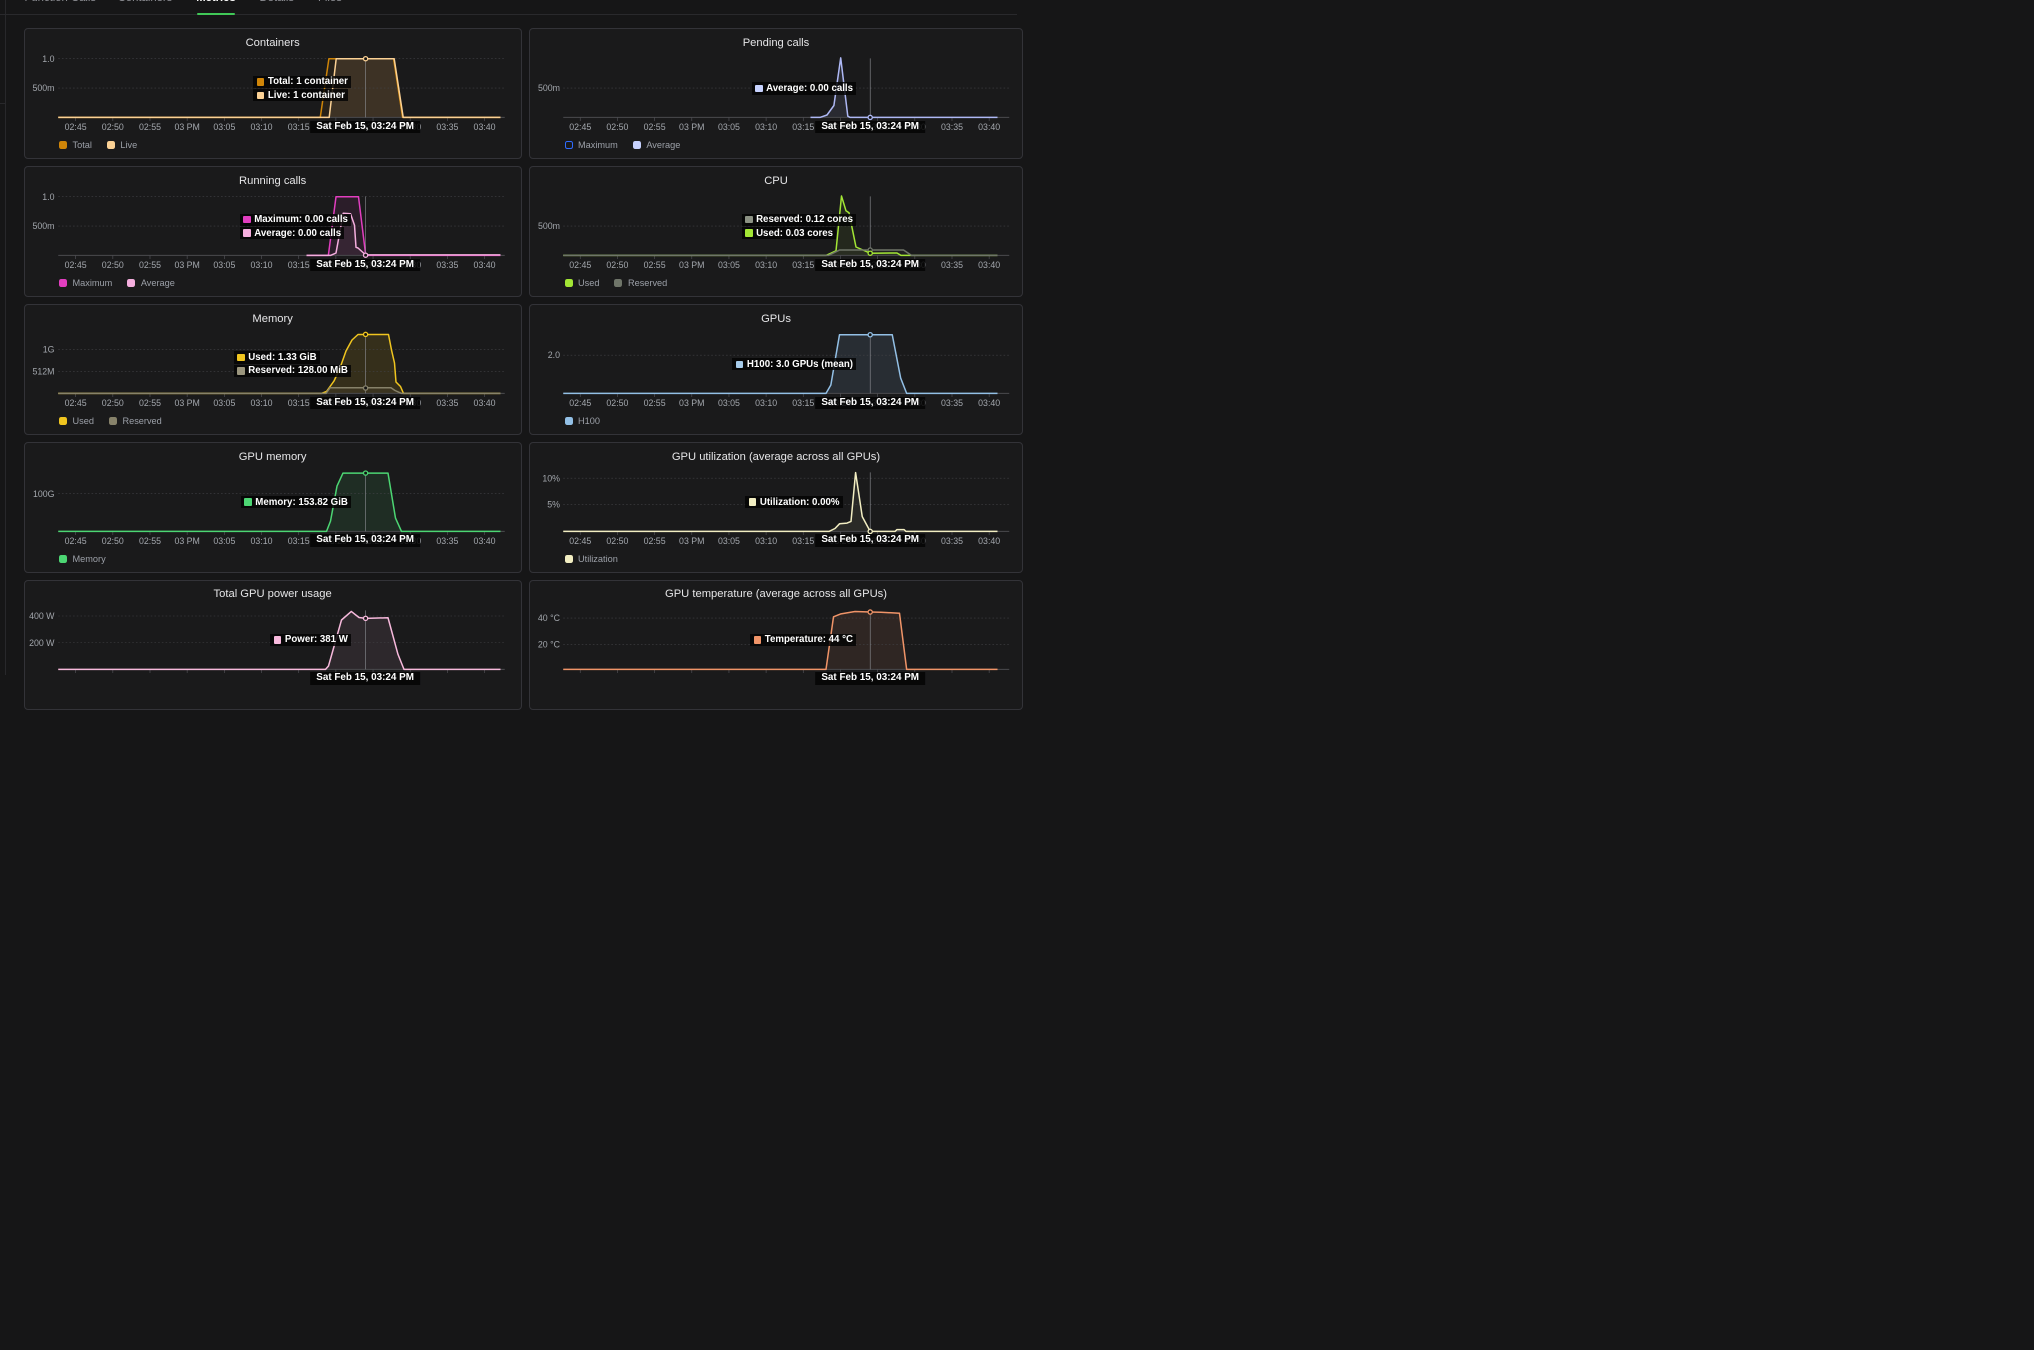  What do you see at coordinates (549, 644) in the screenshot?
I see `svg-text: 20 °C` at bounding box center [549, 644].